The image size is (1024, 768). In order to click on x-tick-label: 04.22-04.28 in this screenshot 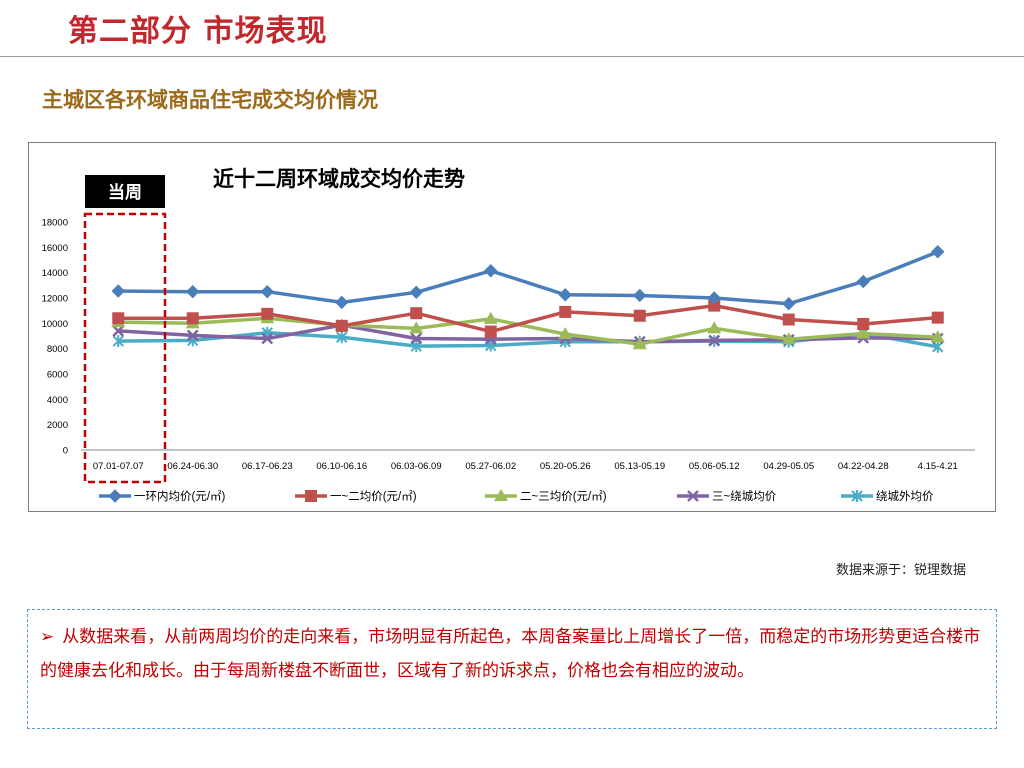, I will do `click(863, 466)`.